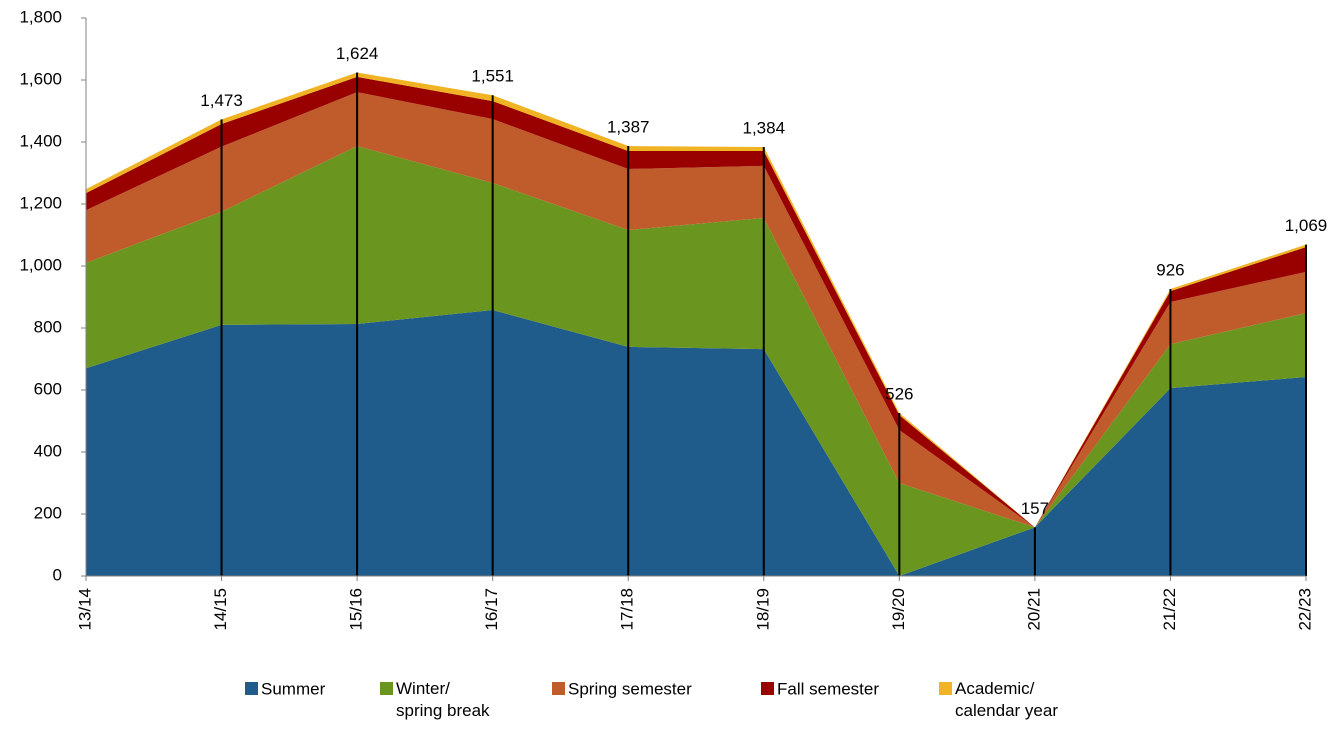  What do you see at coordinates (762, 609) in the screenshot?
I see `x-tick-label: 18/19` at bounding box center [762, 609].